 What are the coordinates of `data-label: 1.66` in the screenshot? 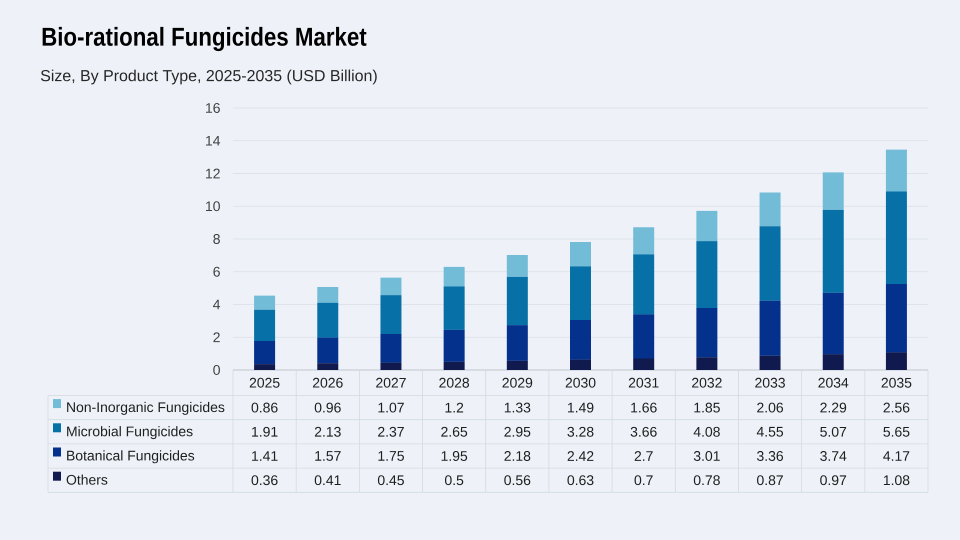 It's located at (644, 407).